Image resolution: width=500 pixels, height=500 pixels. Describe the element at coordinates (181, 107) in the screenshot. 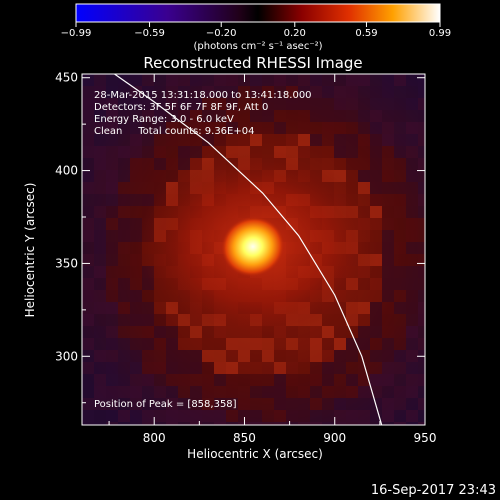

I see `info-line-detectors: Detectors: 3F 5F 6F 7F 8F 9F, Att 0` at that location.